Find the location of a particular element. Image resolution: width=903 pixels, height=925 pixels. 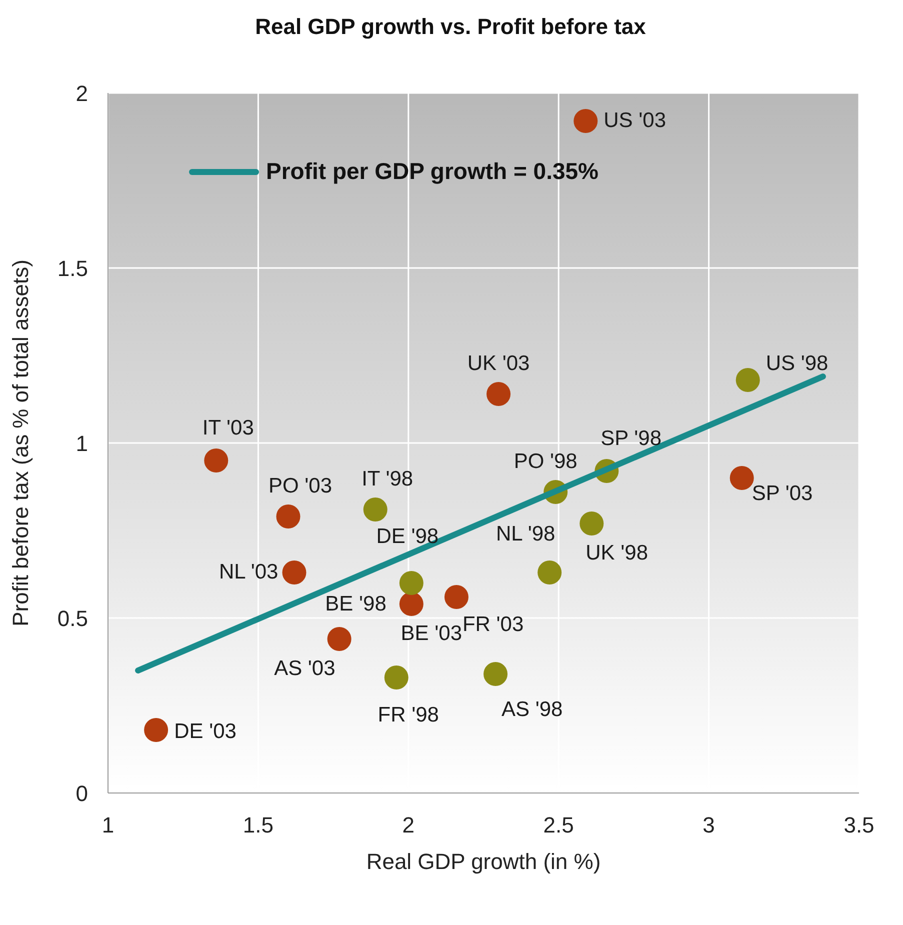

annotation: PO '98 is located at coordinates (546, 461).